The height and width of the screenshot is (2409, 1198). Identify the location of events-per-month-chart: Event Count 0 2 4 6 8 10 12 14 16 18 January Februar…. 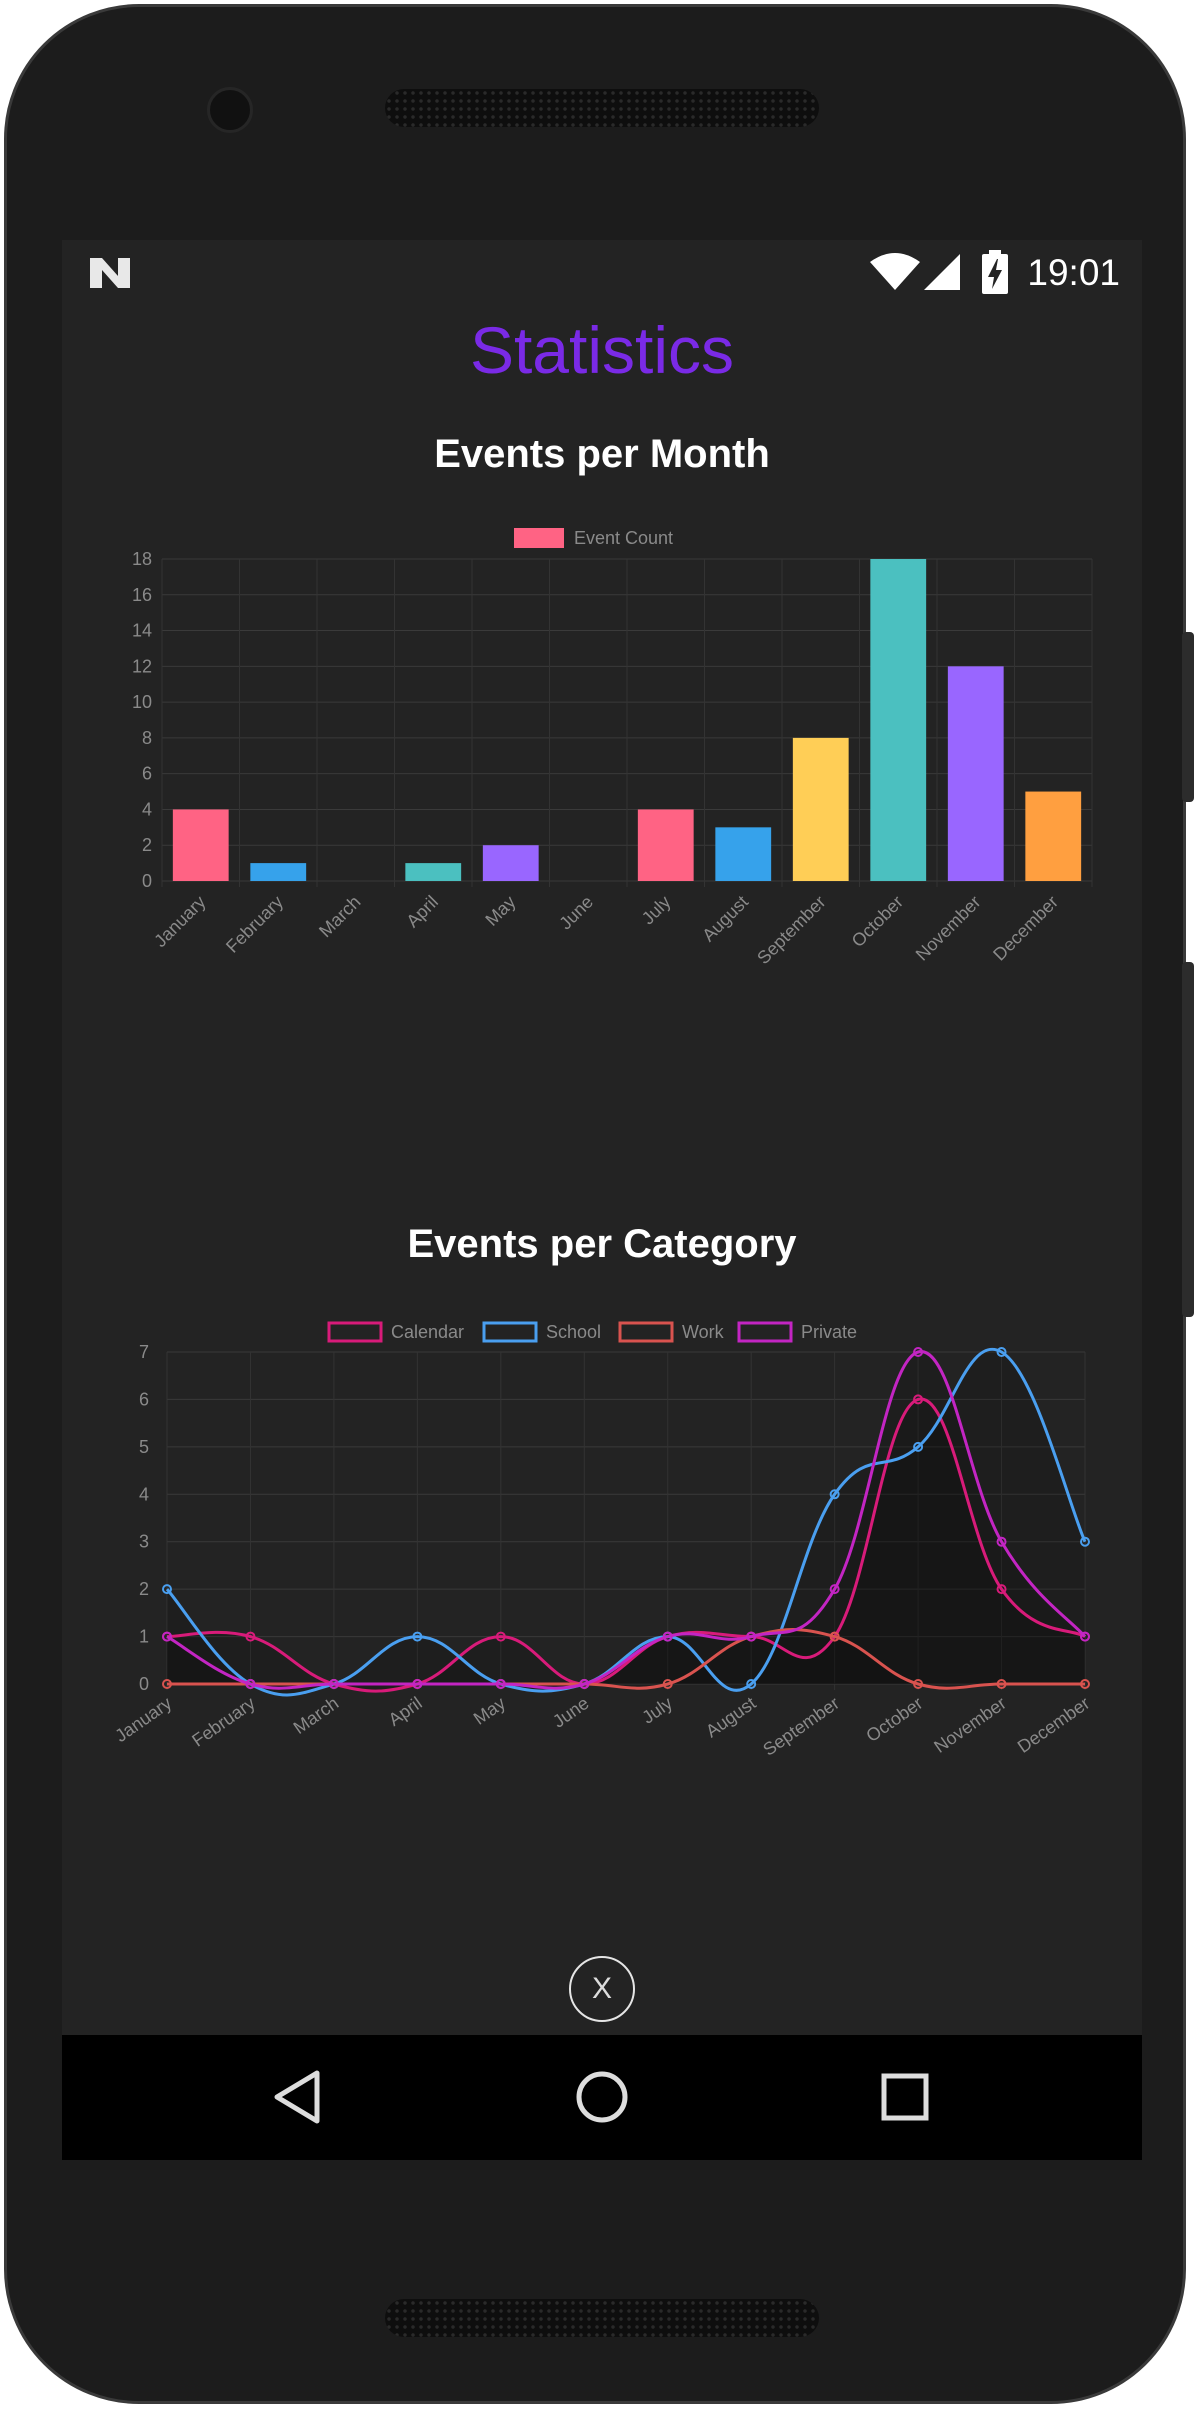
(612, 748).